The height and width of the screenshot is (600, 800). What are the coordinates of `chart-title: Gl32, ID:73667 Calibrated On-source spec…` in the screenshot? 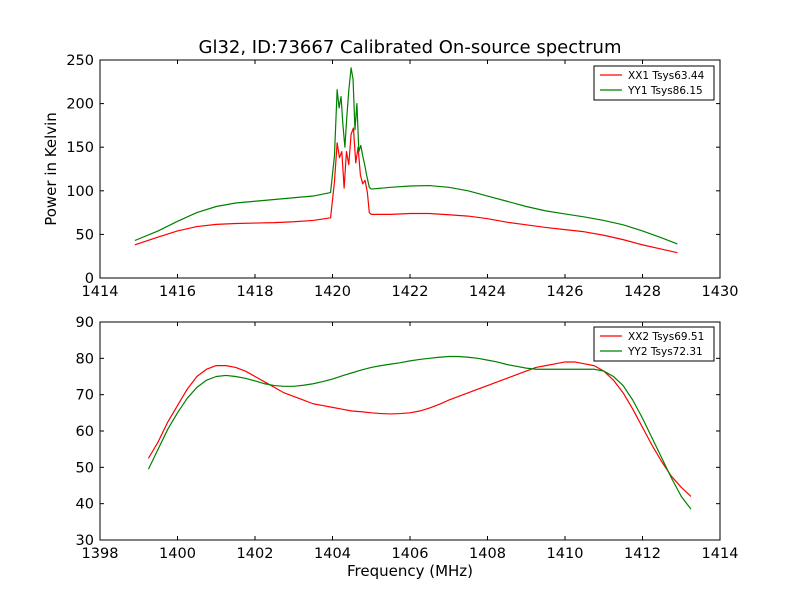 It's located at (410, 47).